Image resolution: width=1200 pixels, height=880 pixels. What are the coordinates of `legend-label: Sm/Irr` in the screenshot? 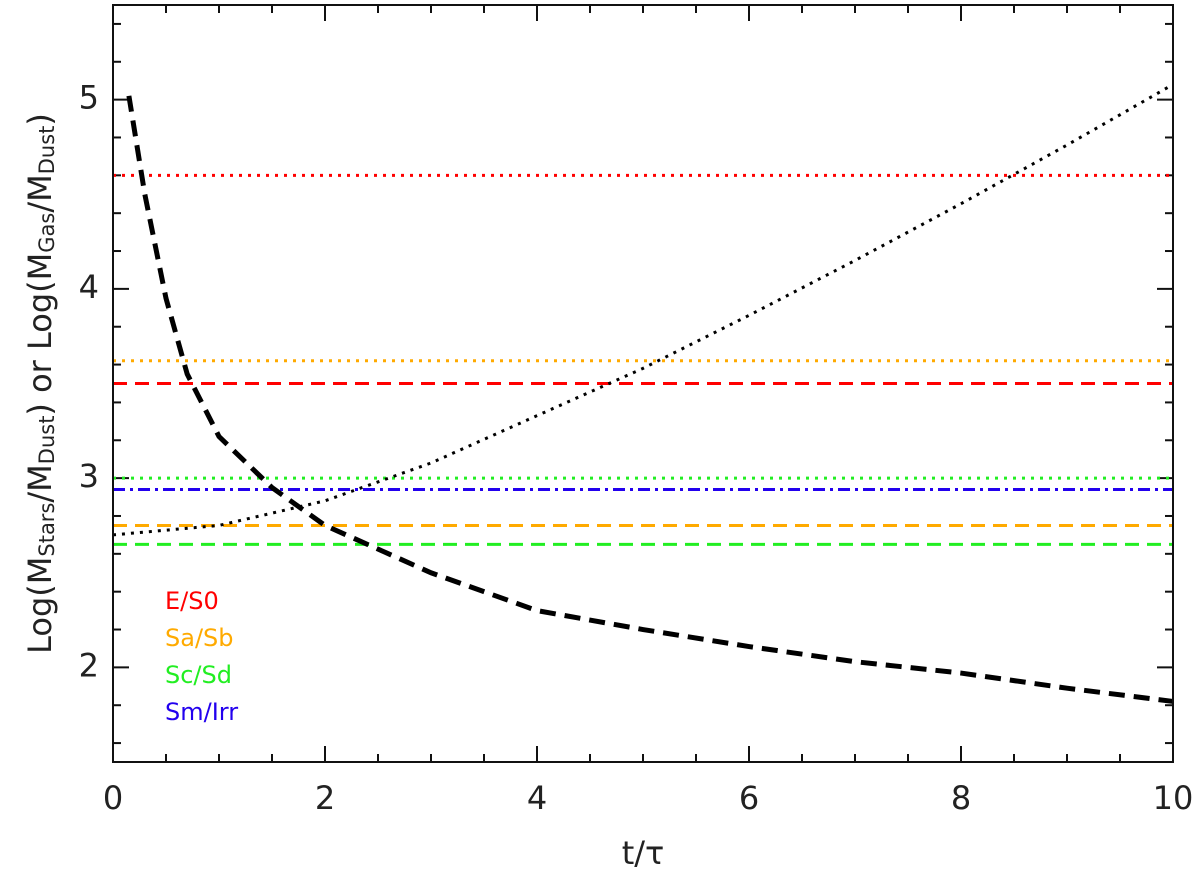 It's located at (201, 712).